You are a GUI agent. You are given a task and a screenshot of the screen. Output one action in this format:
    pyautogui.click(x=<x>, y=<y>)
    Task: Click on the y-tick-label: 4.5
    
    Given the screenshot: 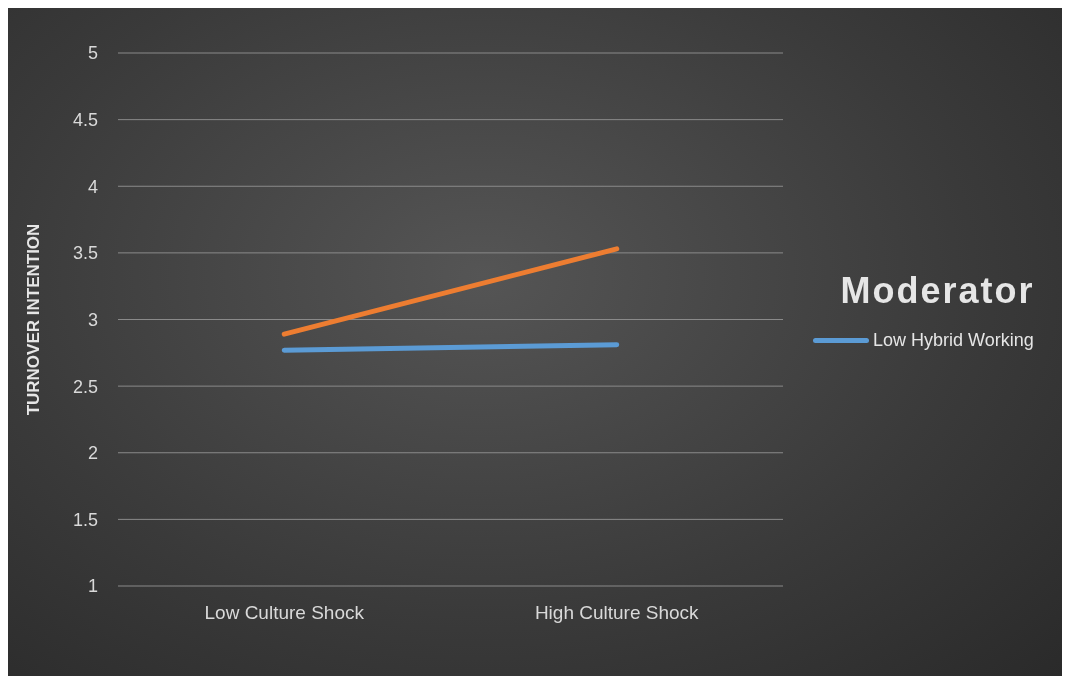 What is the action you would take?
    pyautogui.click(x=85, y=120)
    